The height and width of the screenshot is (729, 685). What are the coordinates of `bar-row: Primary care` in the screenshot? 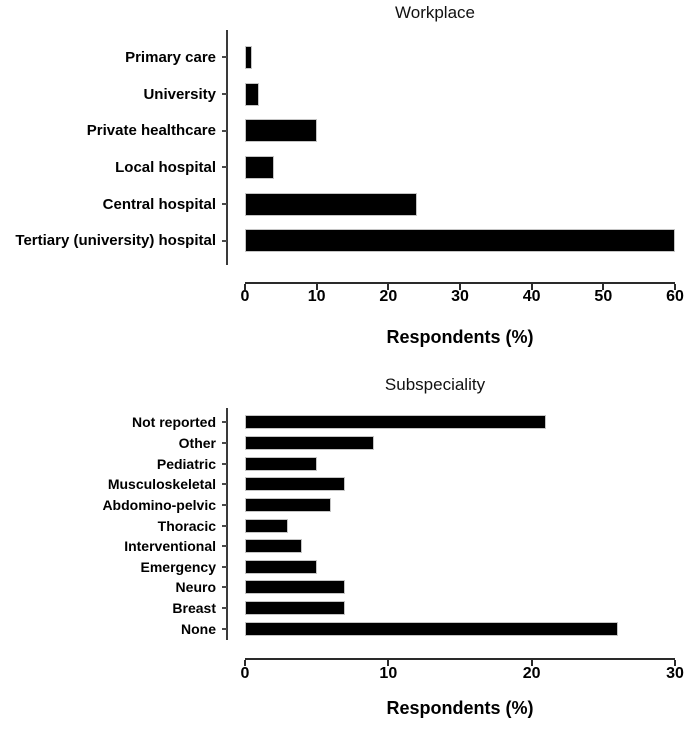 It's located at (342, 57).